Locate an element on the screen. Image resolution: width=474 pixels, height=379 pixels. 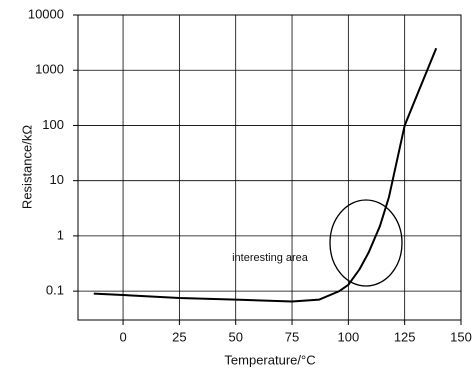
x-tick-label: 75 is located at coordinates (292, 336).